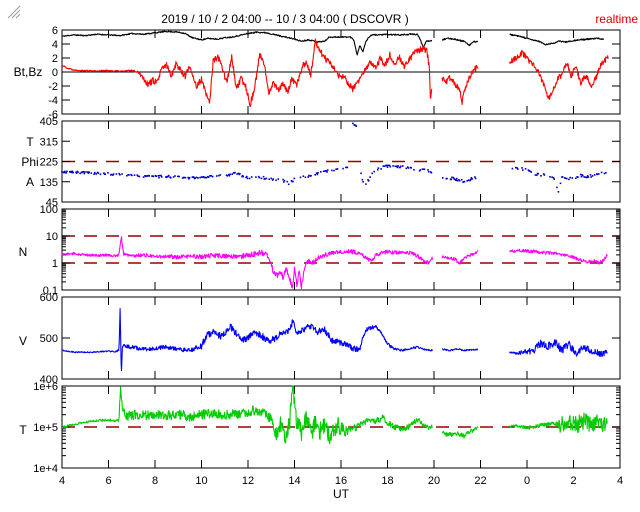 The image size is (640, 512). What do you see at coordinates (387, 481) in the screenshot?
I see `xtick-label: 18` at bounding box center [387, 481].